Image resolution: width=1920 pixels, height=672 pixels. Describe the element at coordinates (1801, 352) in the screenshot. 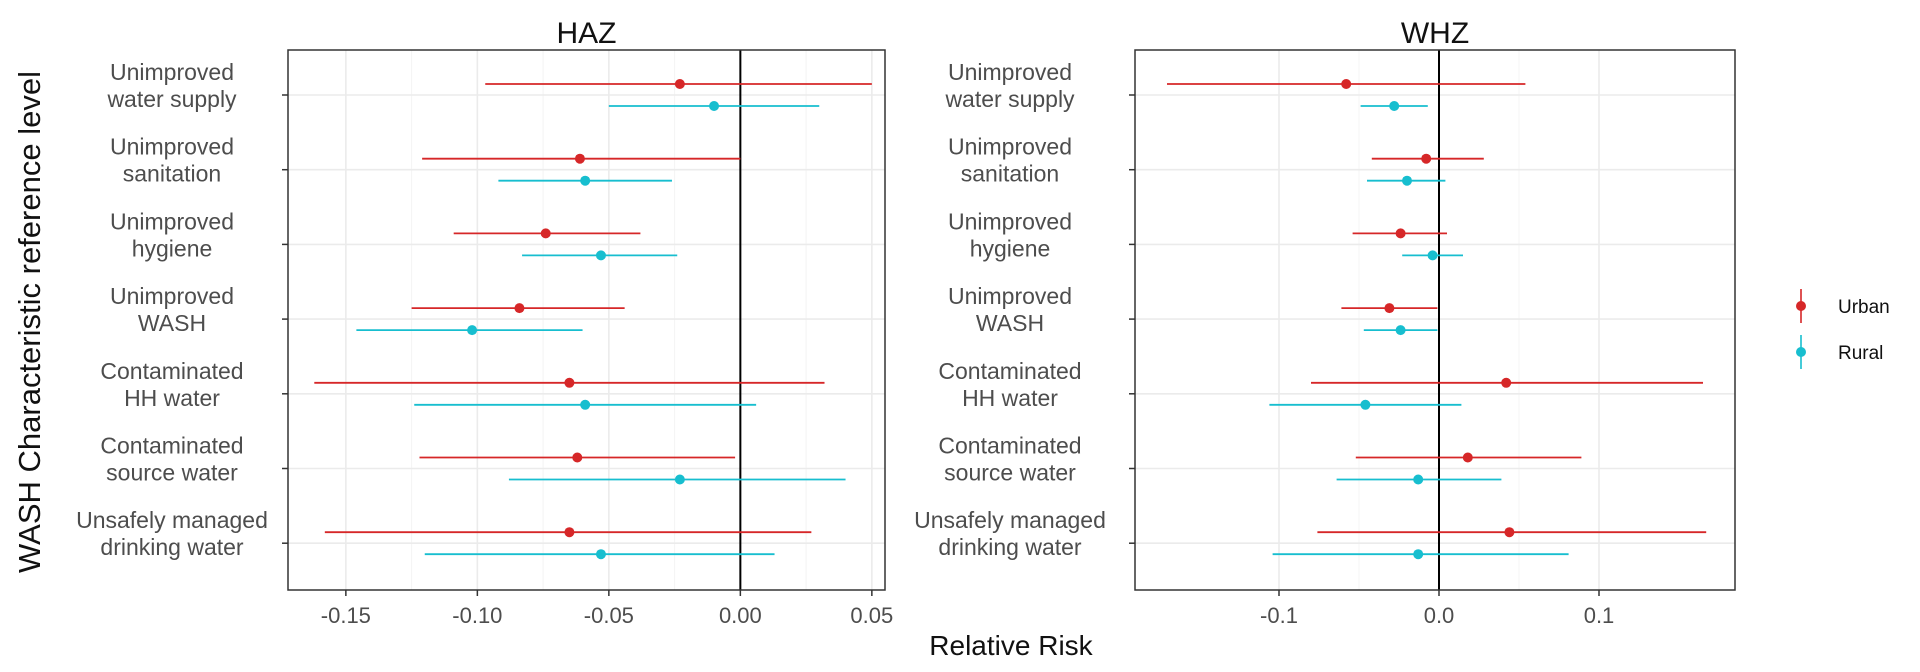

I see `legend-marker-rural` at that location.